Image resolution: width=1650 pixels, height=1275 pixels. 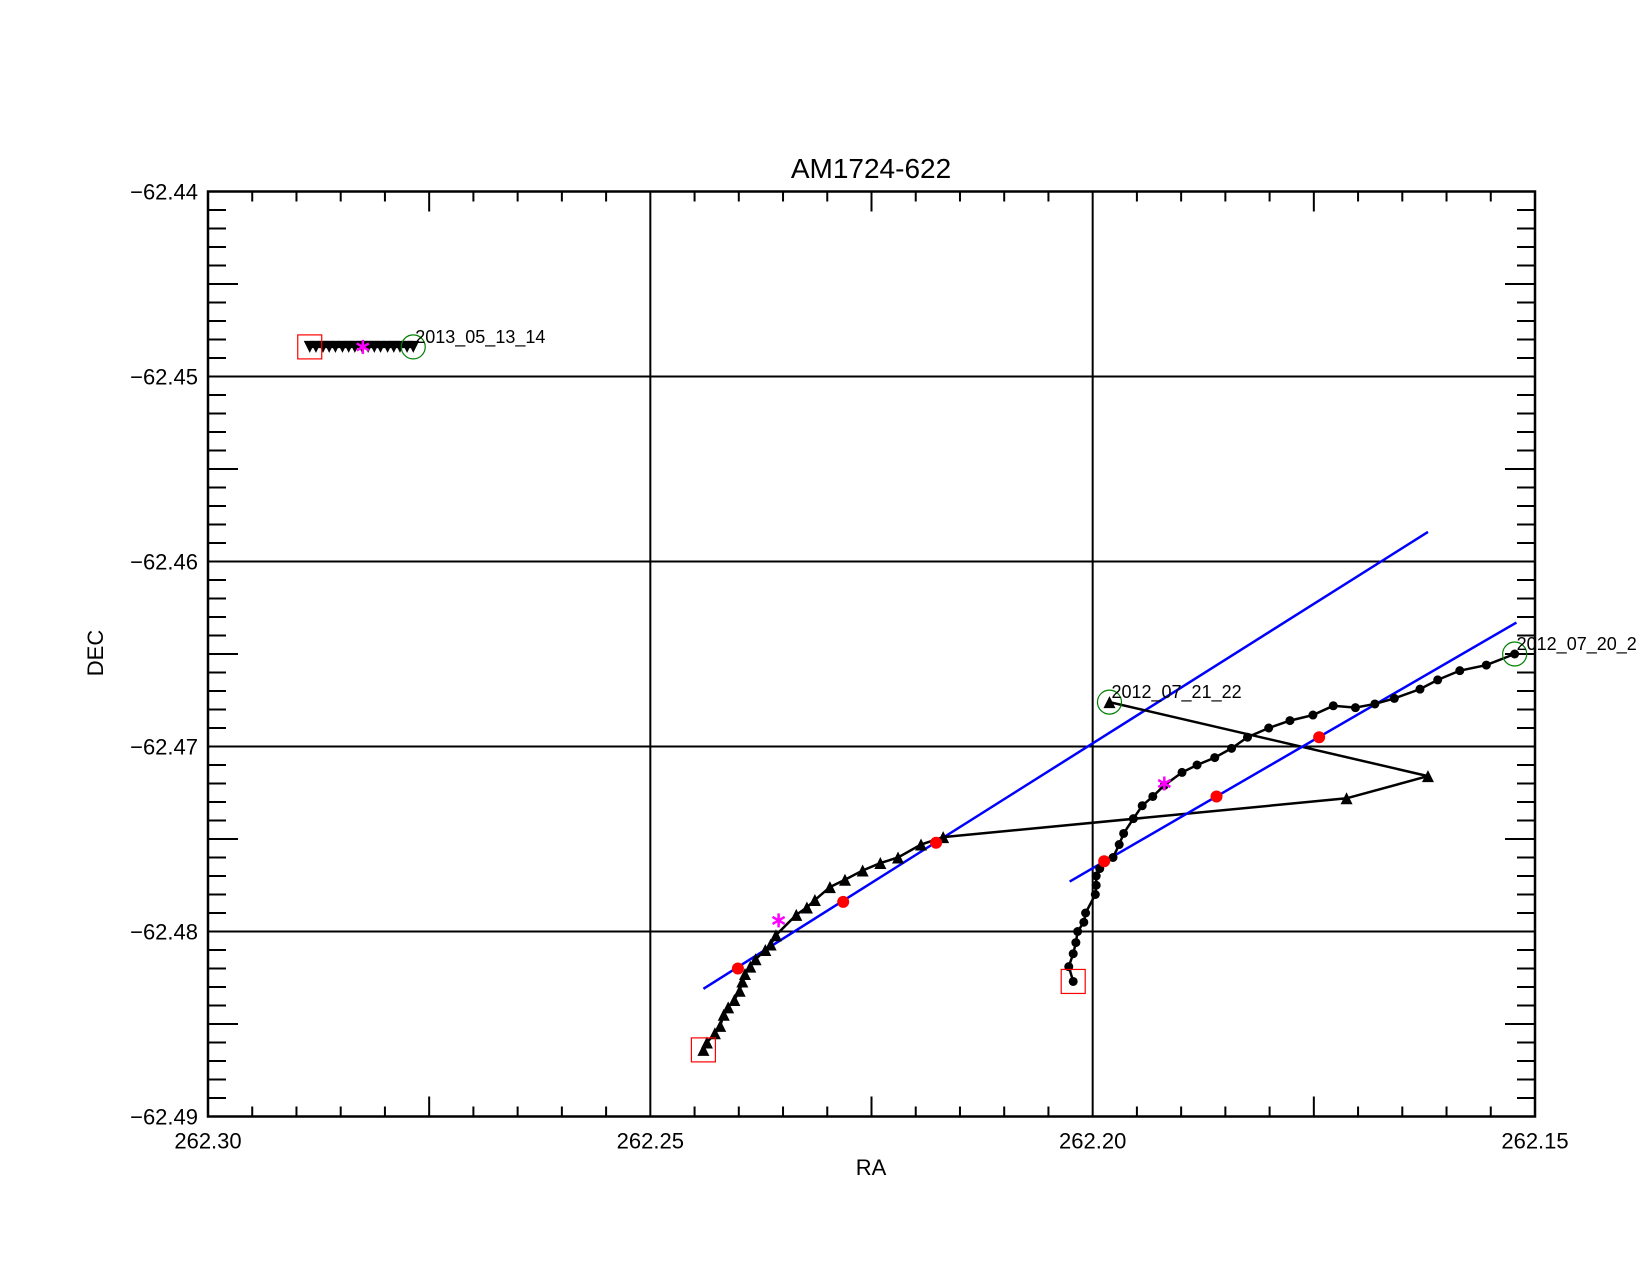 What do you see at coordinates (164, 377) in the screenshot?
I see `y-tick-label: −62.45` at bounding box center [164, 377].